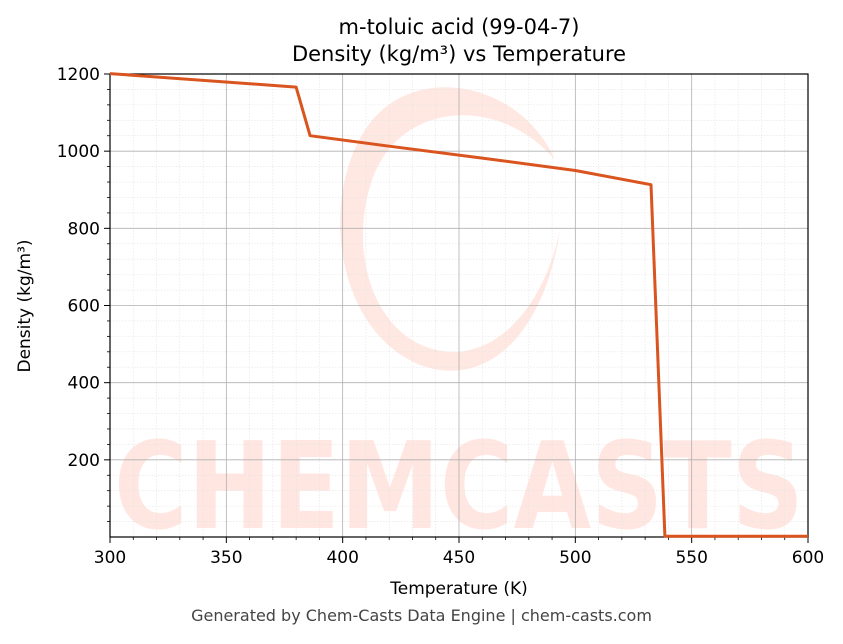 The width and height of the screenshot is (843, 644). Describe the element at coordinates (25, 305) in the screenshot. I see `y-axis-label: Density (kg/m³)` at that location.